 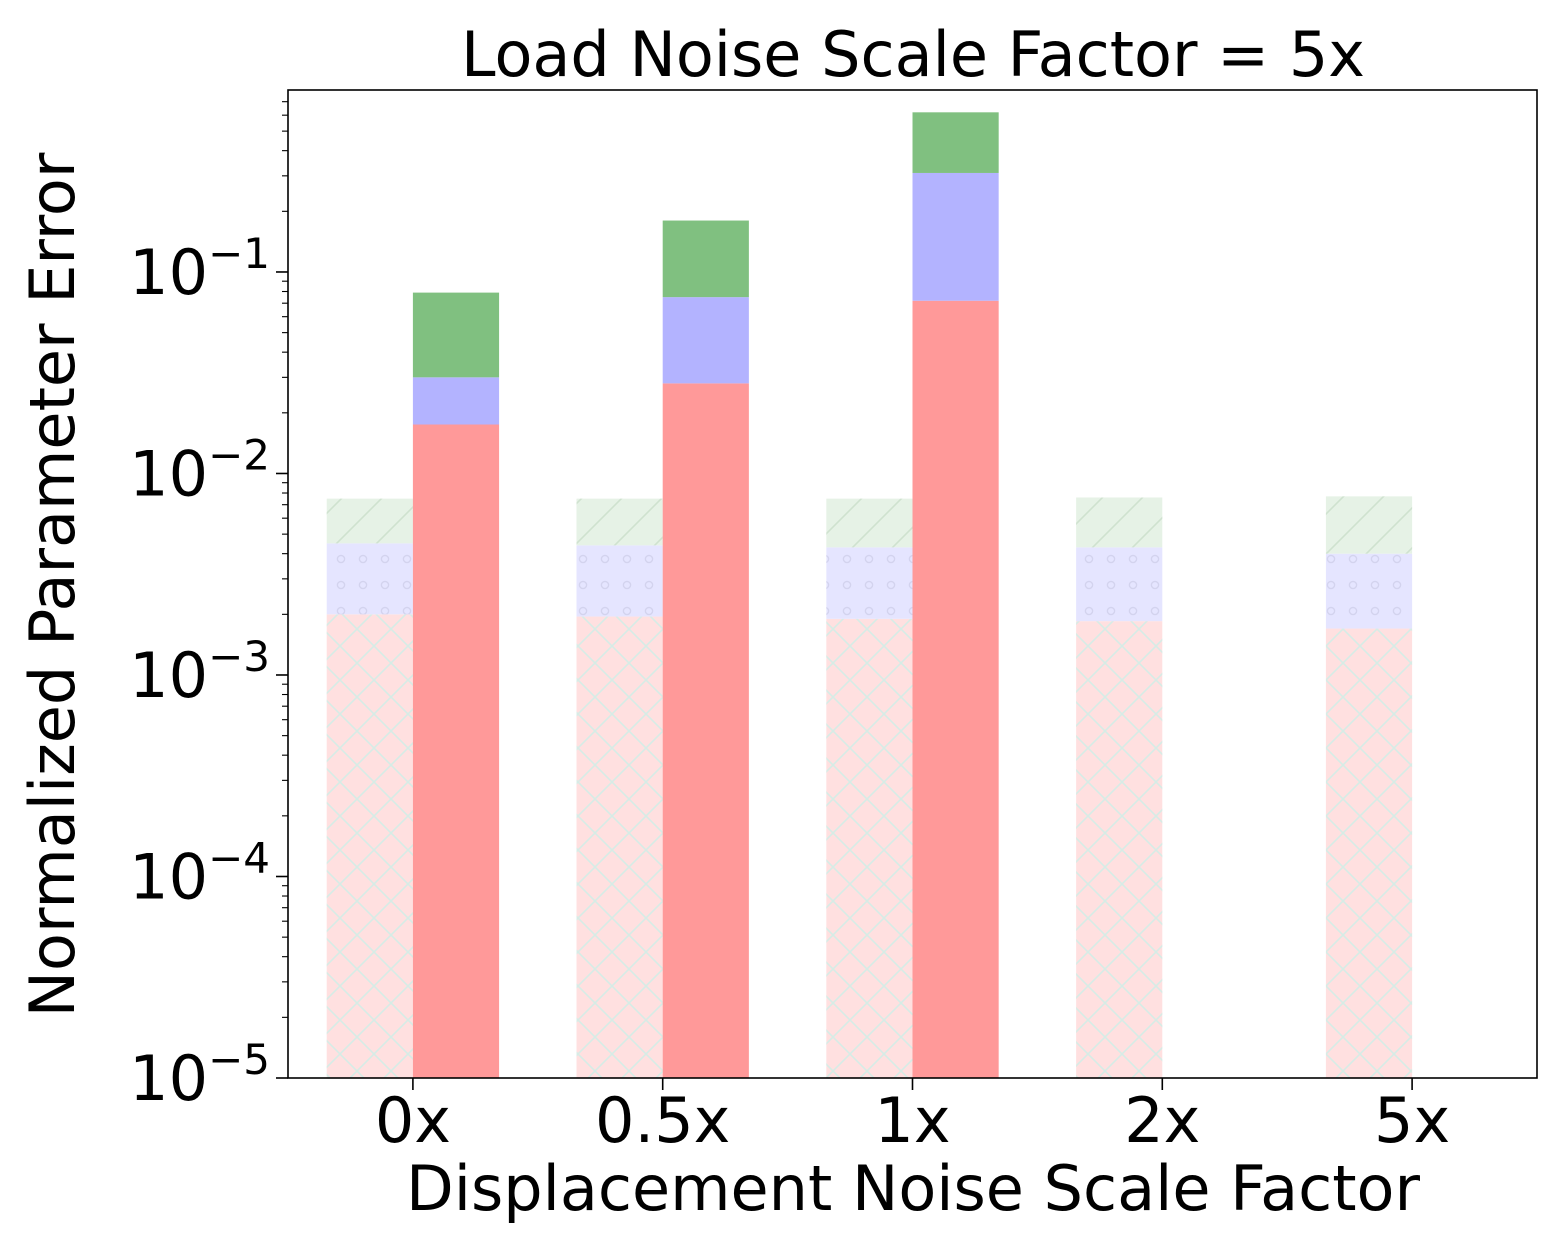 I want to click on bar-solid-seg0-1x, so click(x=955, y=689).